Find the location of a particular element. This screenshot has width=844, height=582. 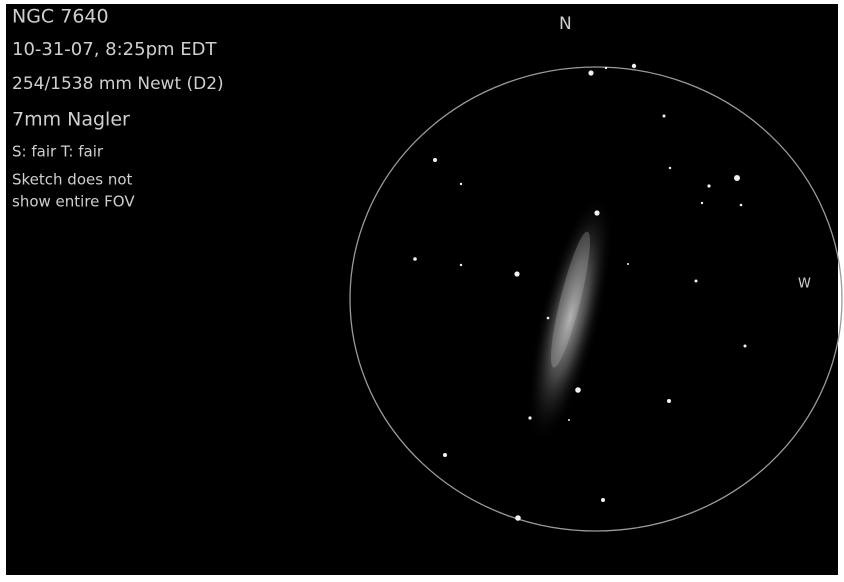

north-label: N is located at coordinates (565, 24).